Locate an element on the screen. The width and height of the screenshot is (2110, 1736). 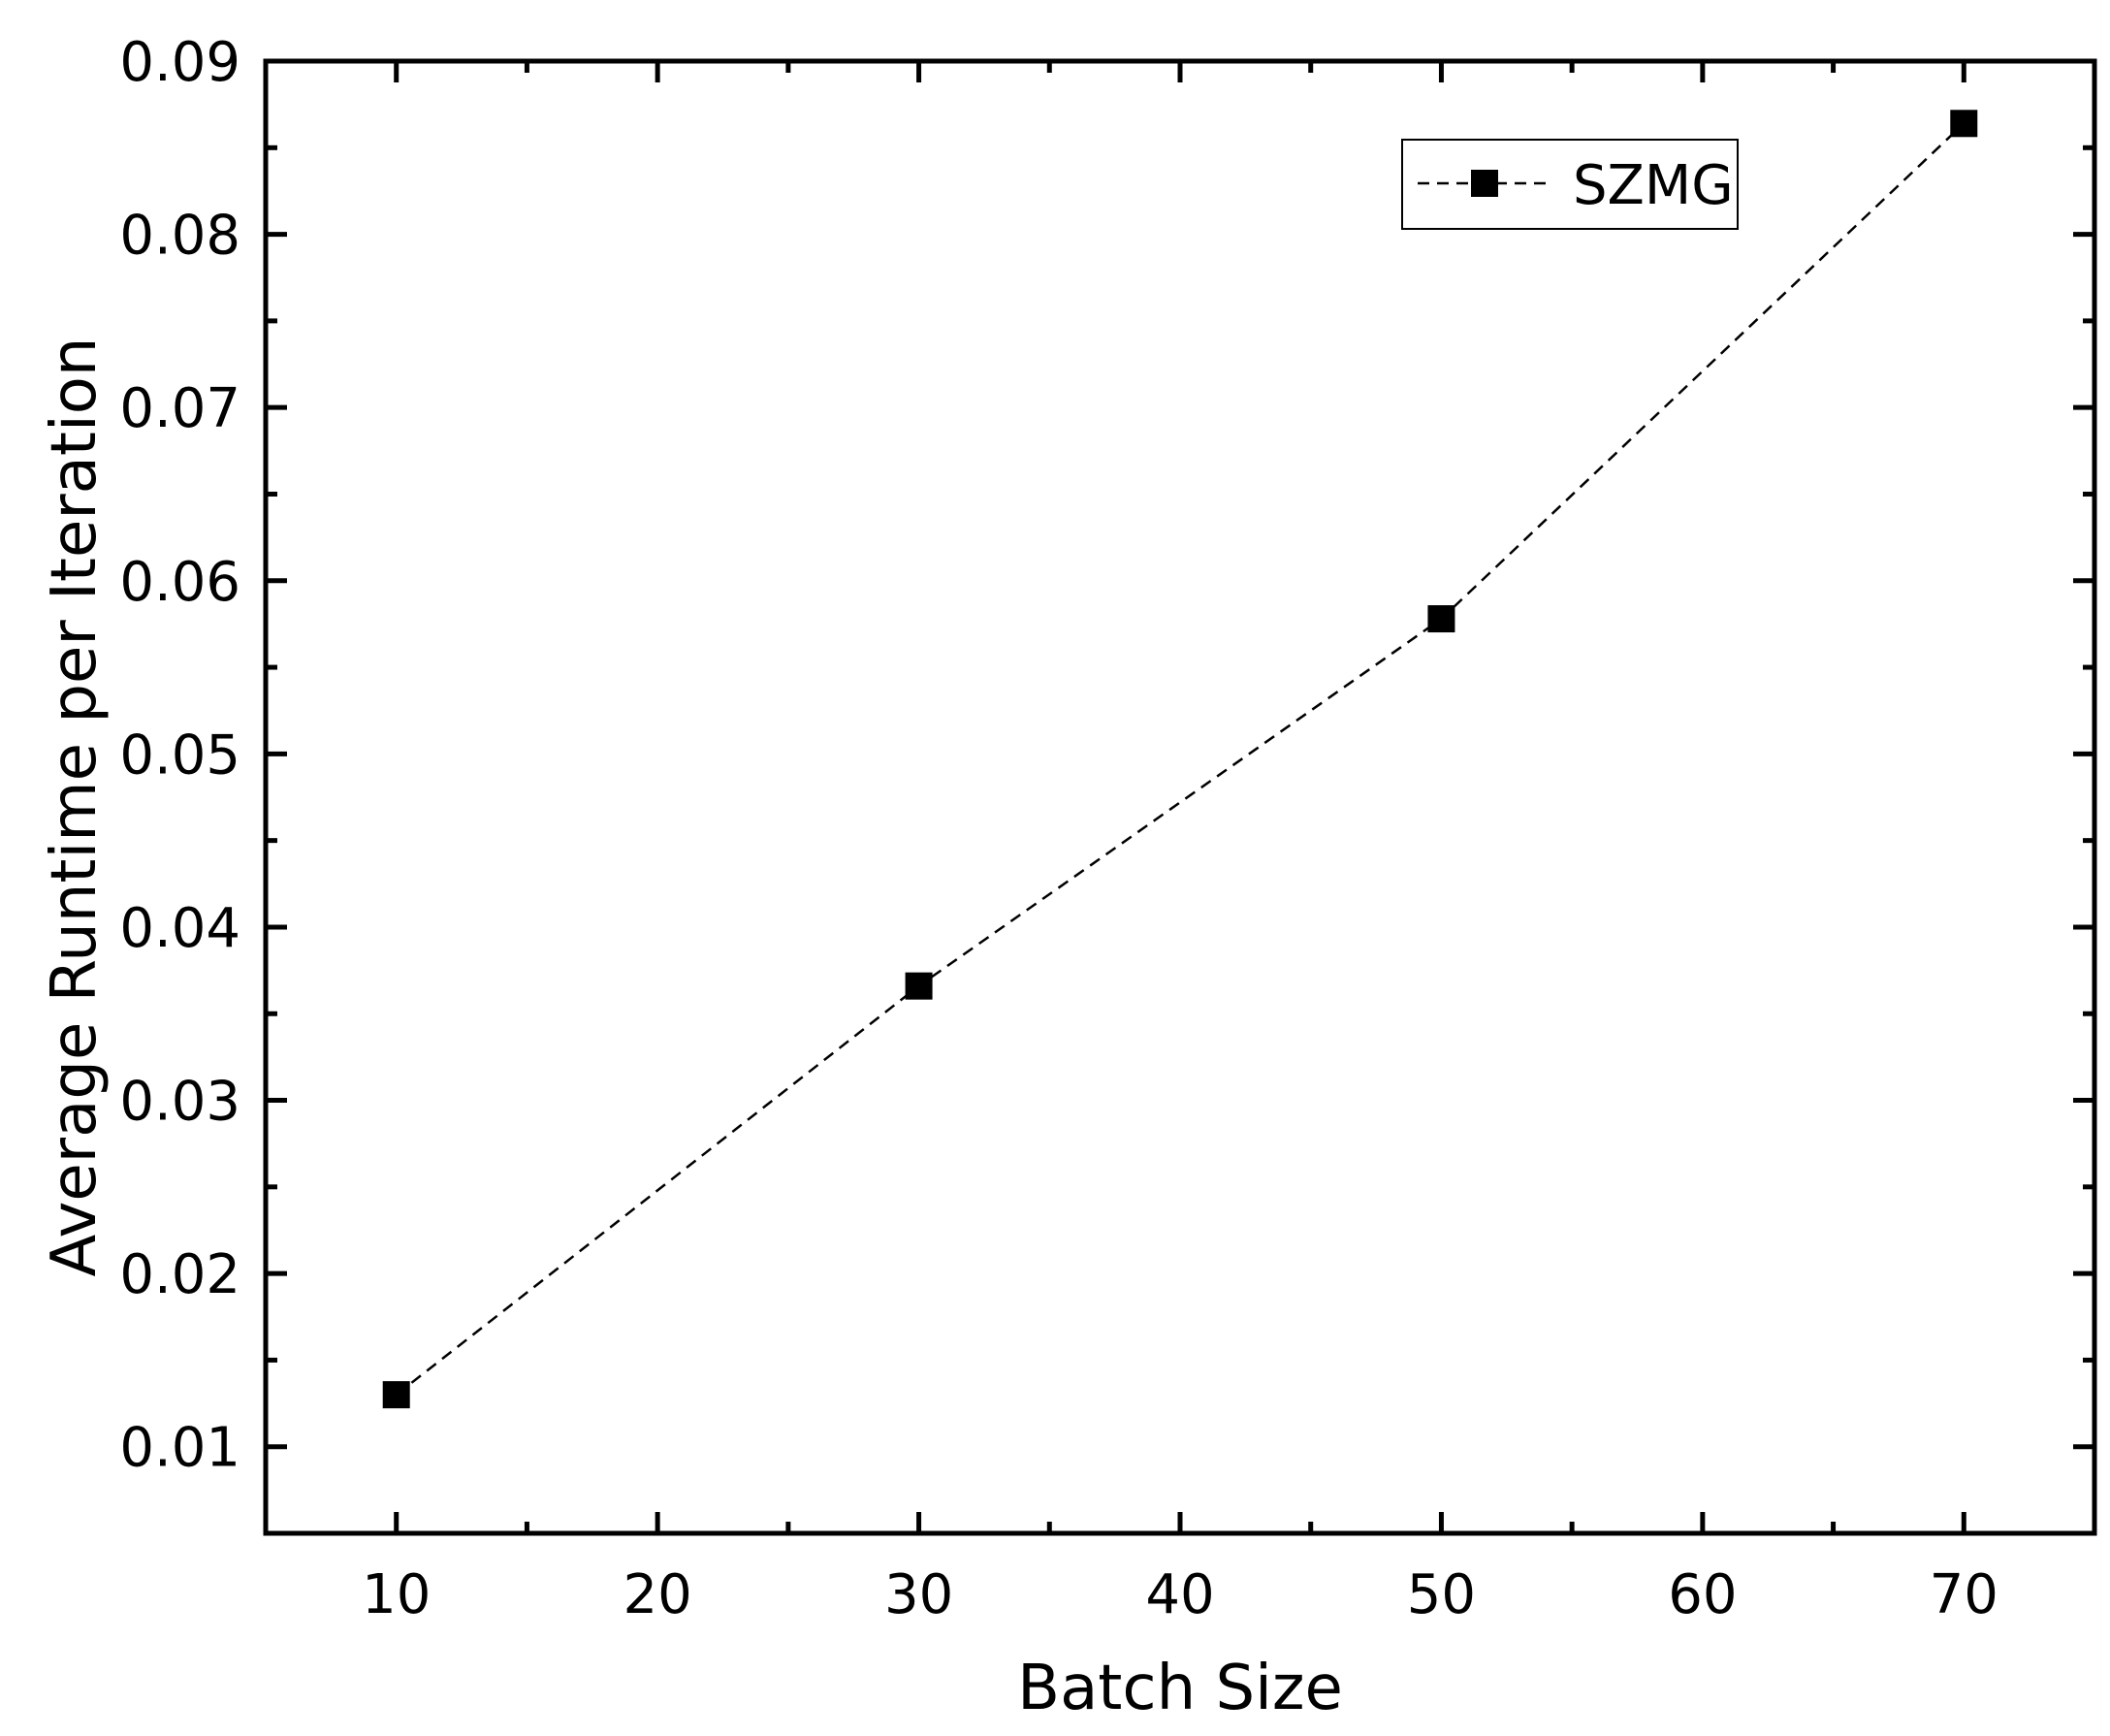
y-tick-label: 0.02 is located at coordinates (179, 1274).